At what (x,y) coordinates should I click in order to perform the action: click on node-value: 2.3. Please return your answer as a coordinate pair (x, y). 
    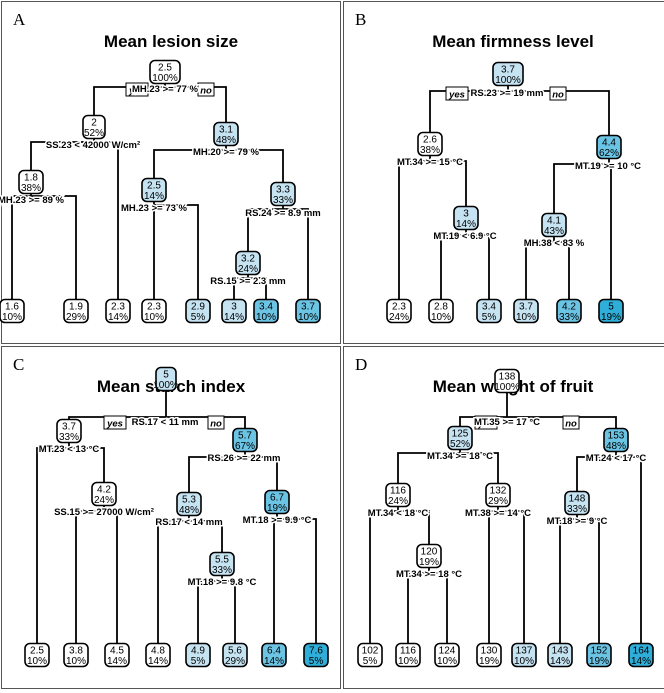
    Looking at the image, I should click on (118, 307).